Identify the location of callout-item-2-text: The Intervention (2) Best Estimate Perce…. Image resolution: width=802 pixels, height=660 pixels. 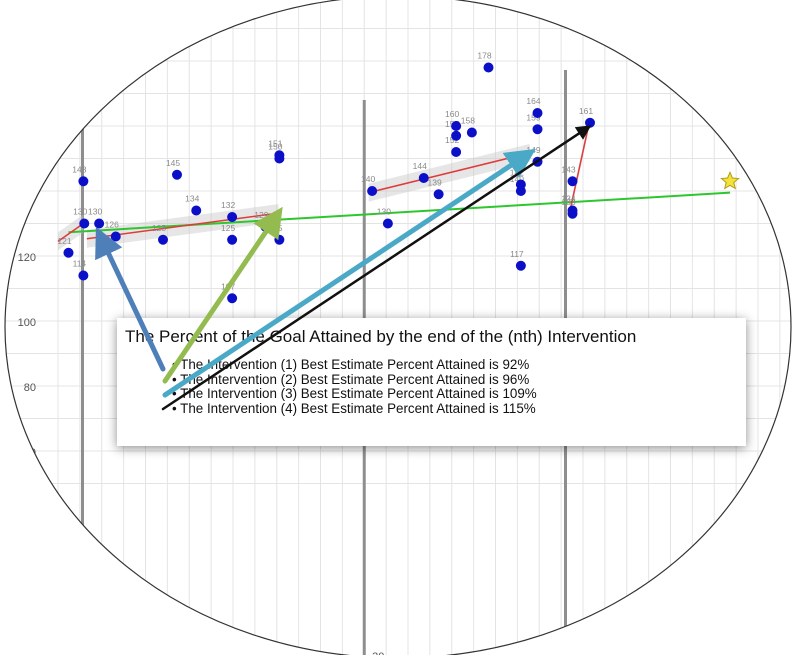
(355, 379).